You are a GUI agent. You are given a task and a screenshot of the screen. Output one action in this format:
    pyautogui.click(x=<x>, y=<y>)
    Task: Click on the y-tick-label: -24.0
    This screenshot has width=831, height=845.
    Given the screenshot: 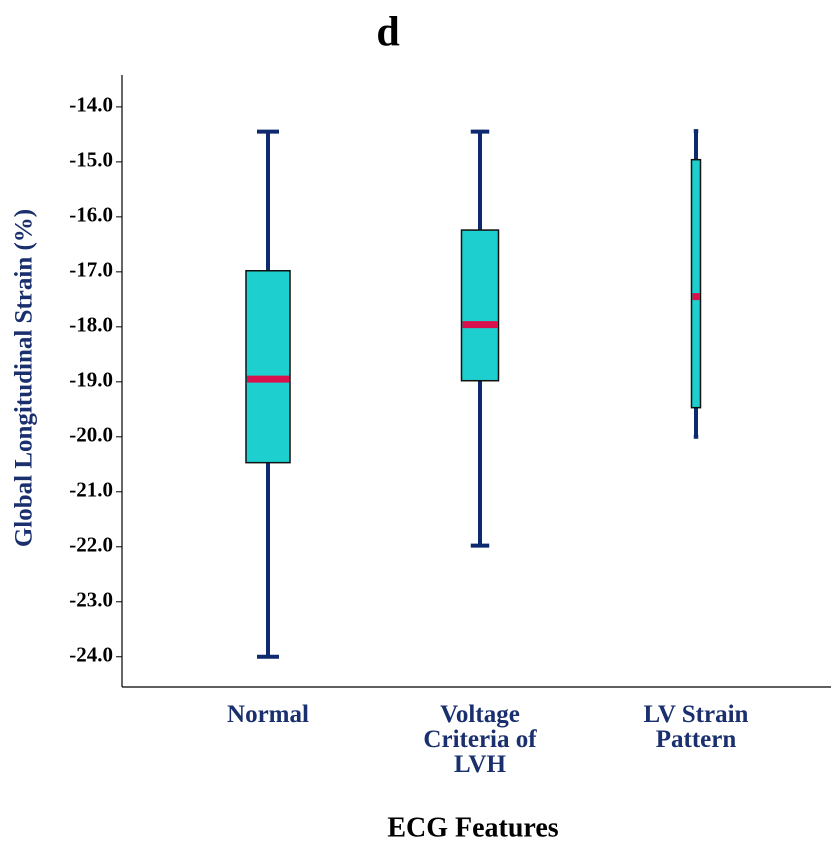 What is the action you would take?
    pyautogui.click(x=91, y=655)
    